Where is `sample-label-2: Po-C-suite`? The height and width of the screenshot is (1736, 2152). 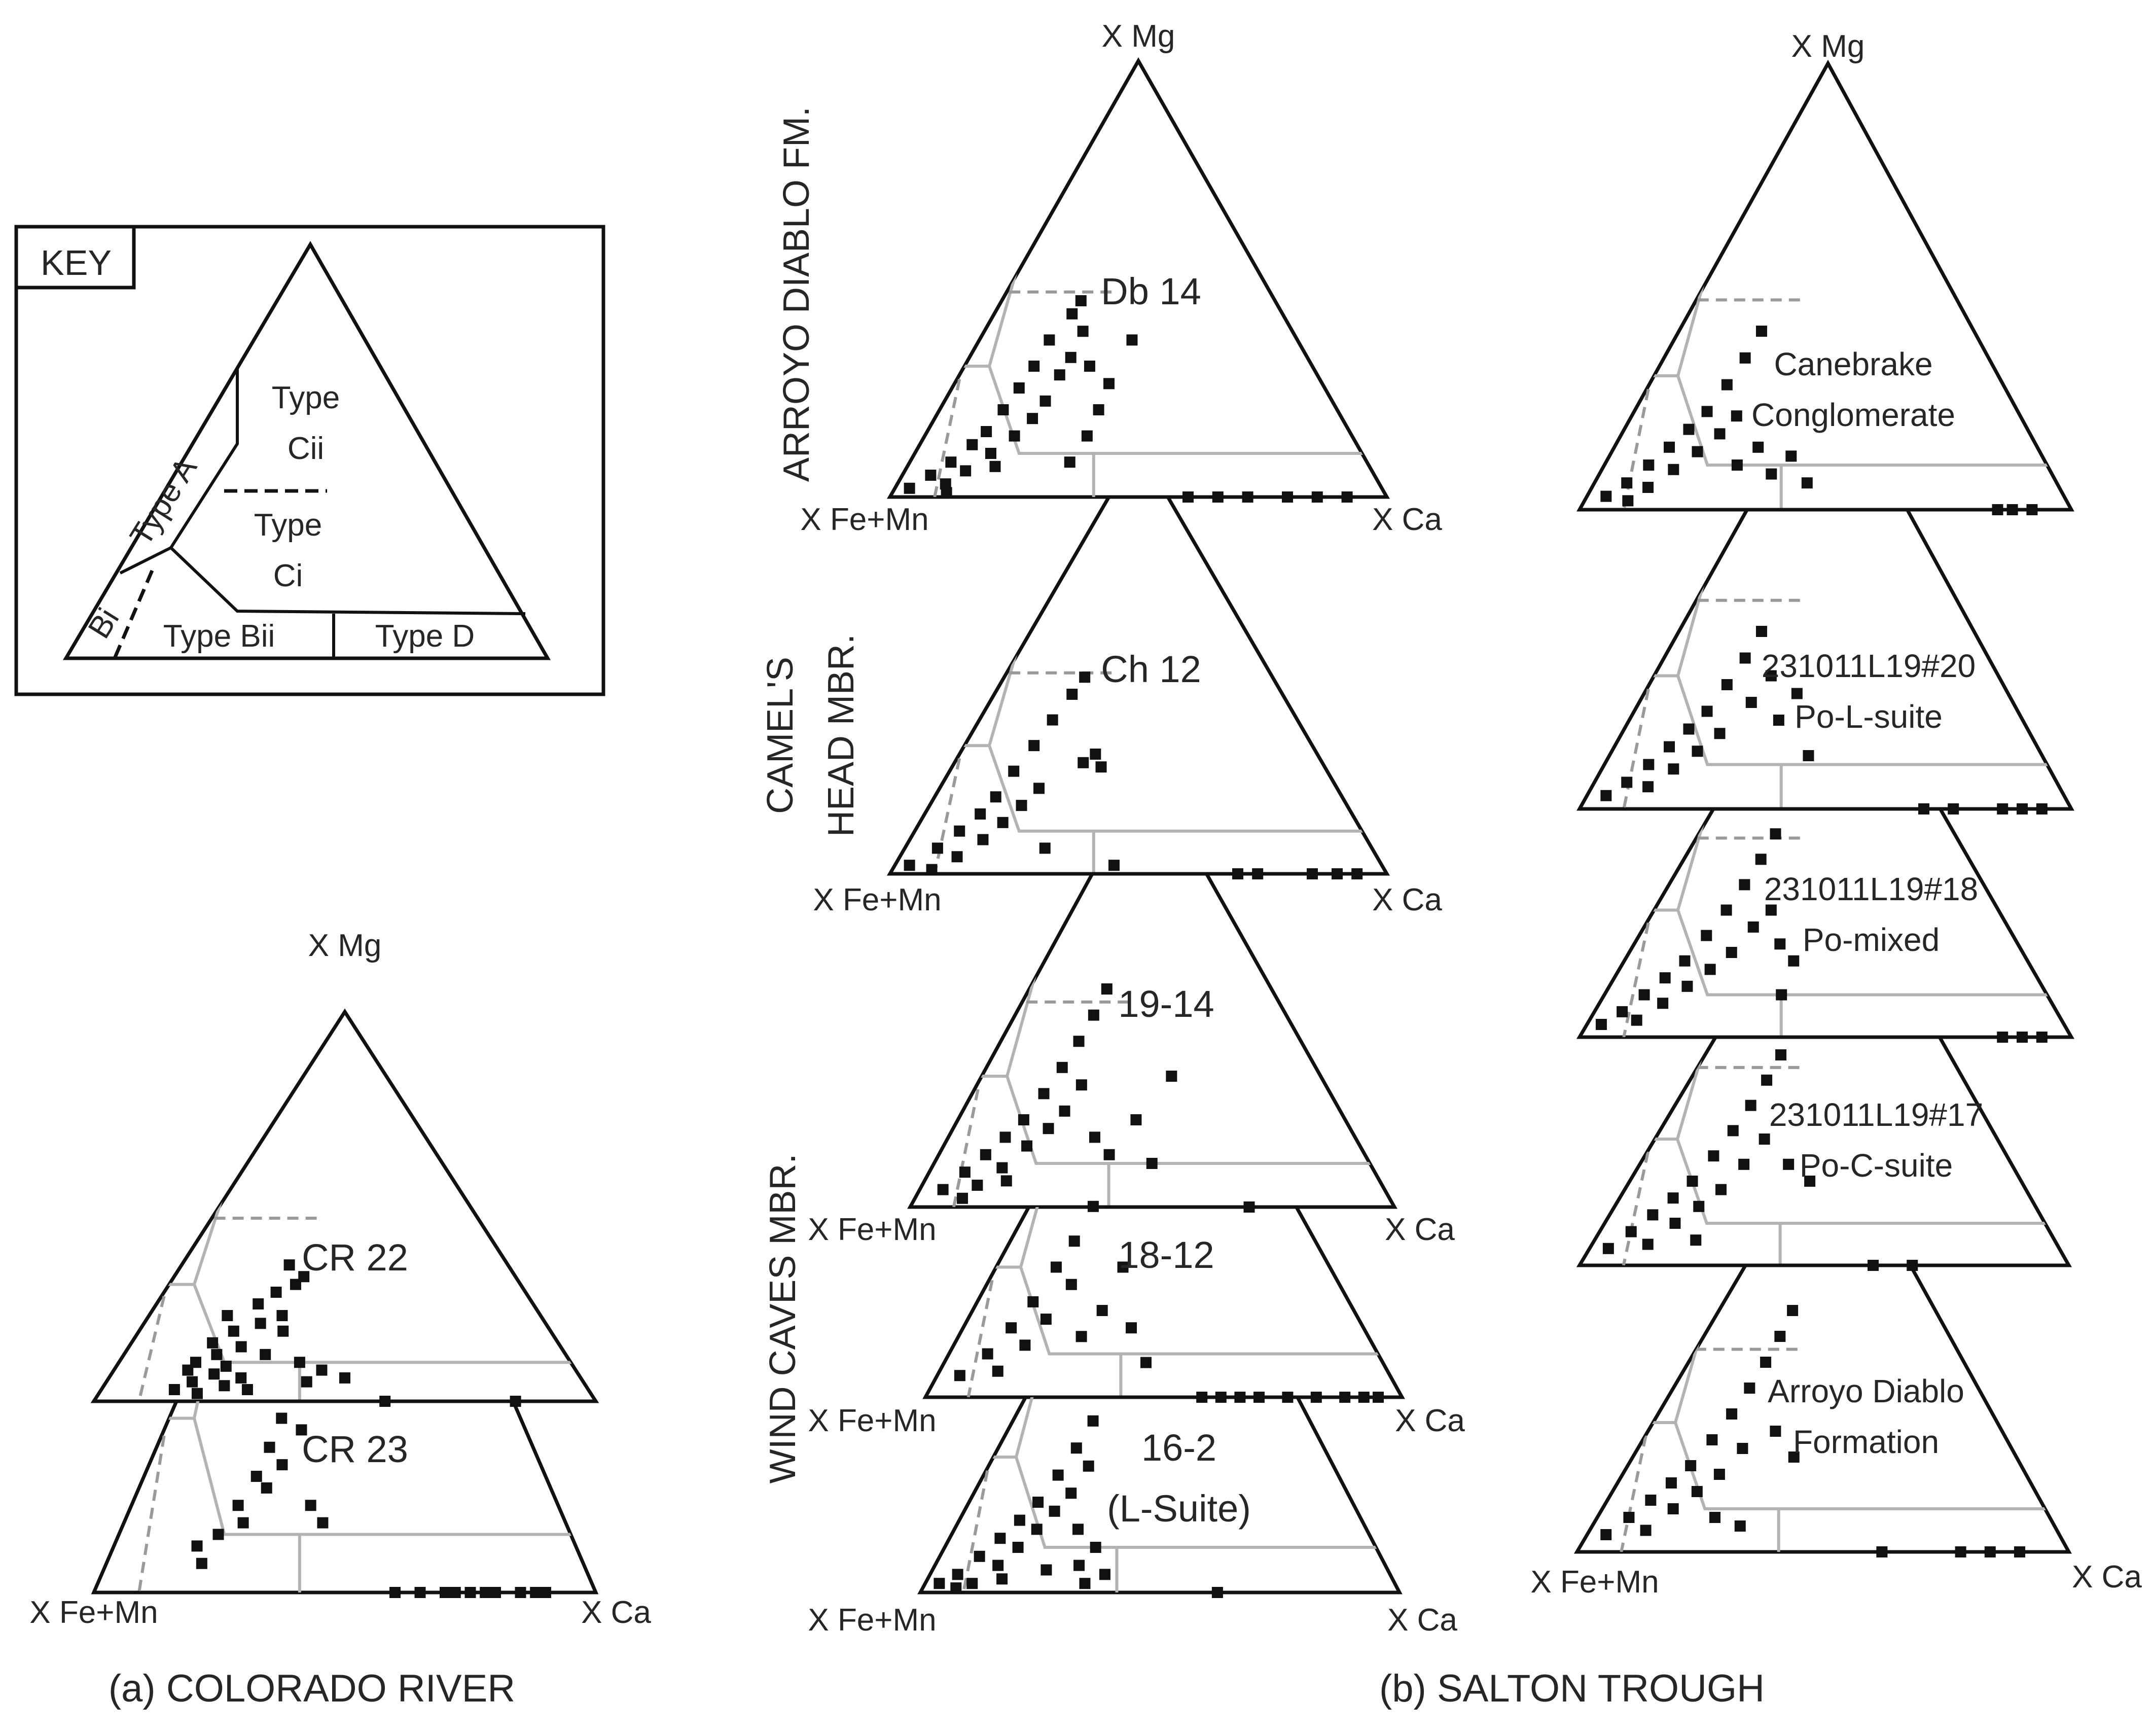 sample-label-2: Po-C-suite is located at coordinates (1876, 1165).